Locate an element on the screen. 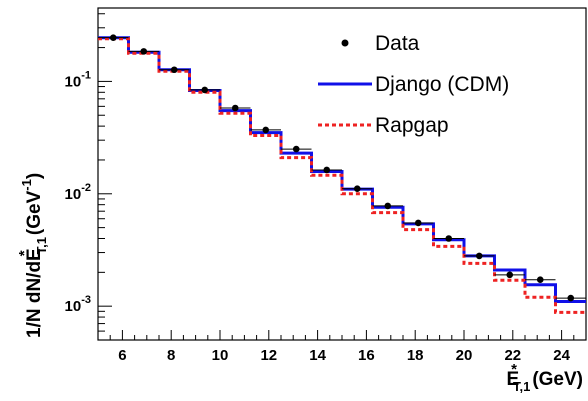 Image resolution: width=588 pixels, height=401 pixels. y-axis-title: 1/N dN/dE*T,1(GeV-1) is located at coordinates (32, 255).